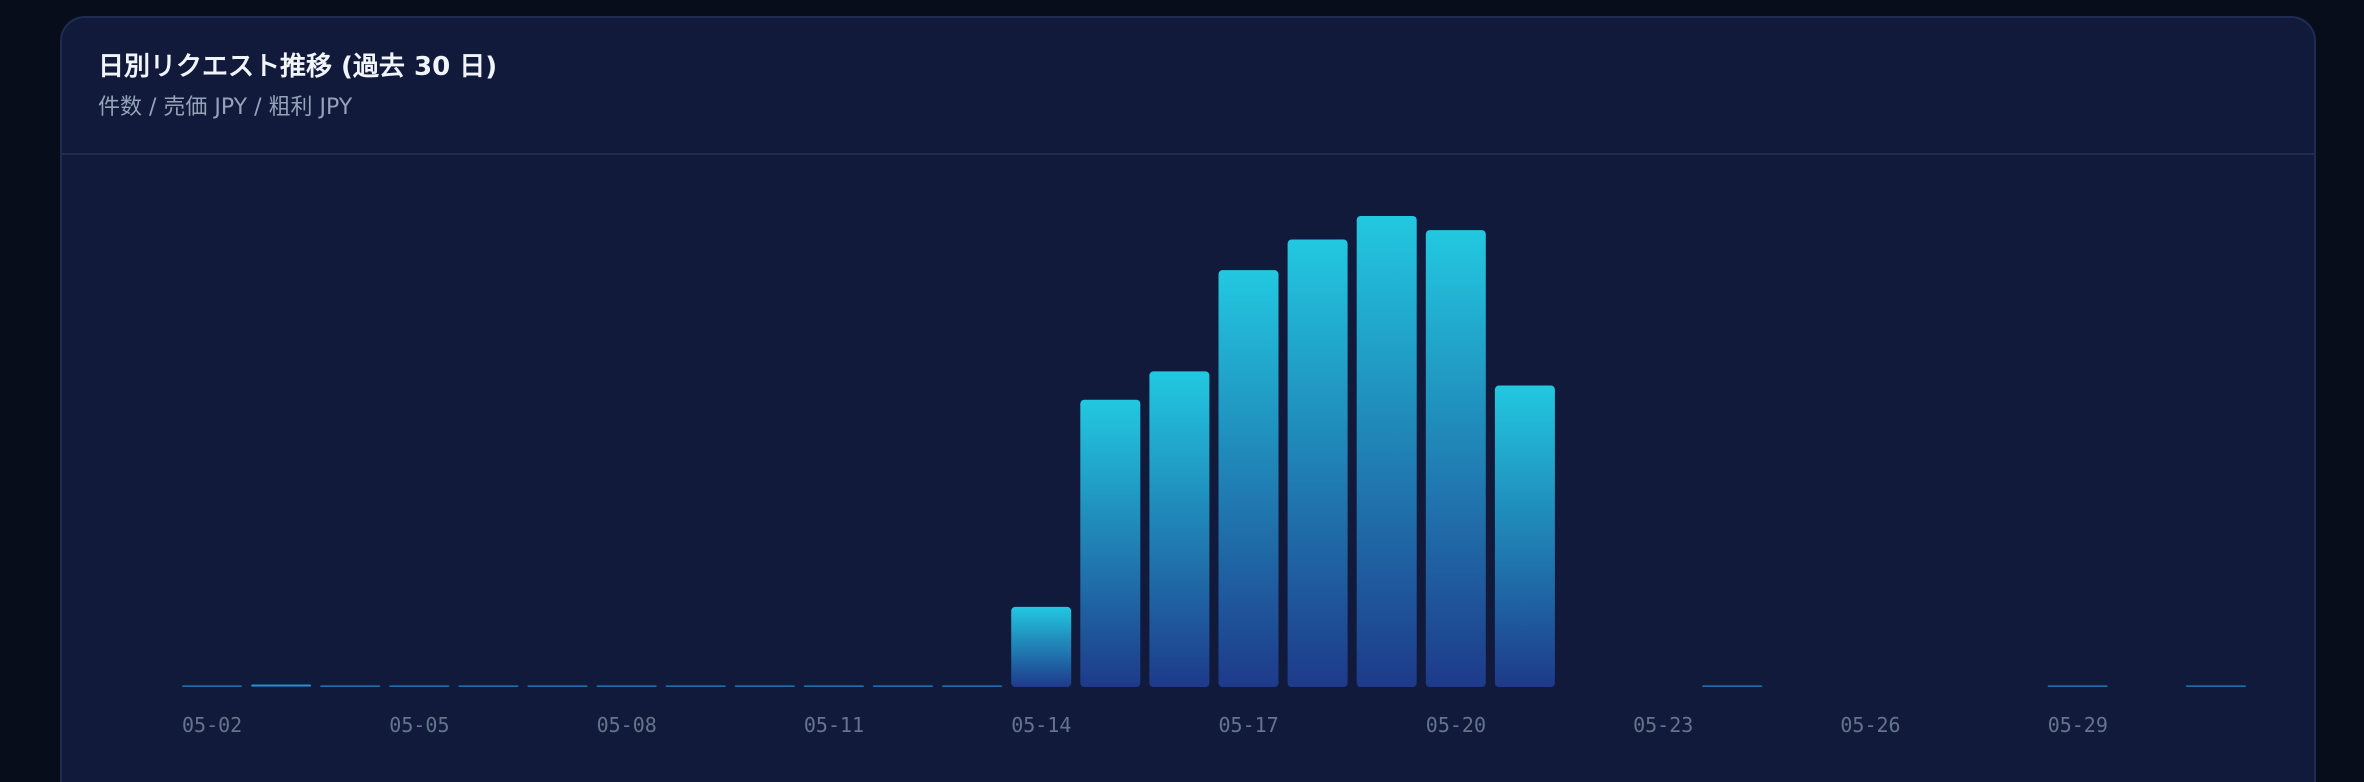 The width and height of the screenshot is (2364, 782). What do you see at coordinates (297, 67) in the screenshot?
I see `chart-title: 日別リクエスト推移 (過去 30 日)` at bounding box center [297, 67].